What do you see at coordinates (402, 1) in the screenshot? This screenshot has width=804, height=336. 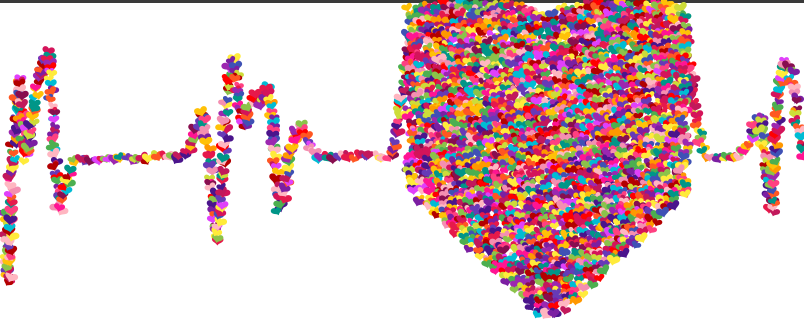 I see `top-border-line` at bounding box center [402, 1].